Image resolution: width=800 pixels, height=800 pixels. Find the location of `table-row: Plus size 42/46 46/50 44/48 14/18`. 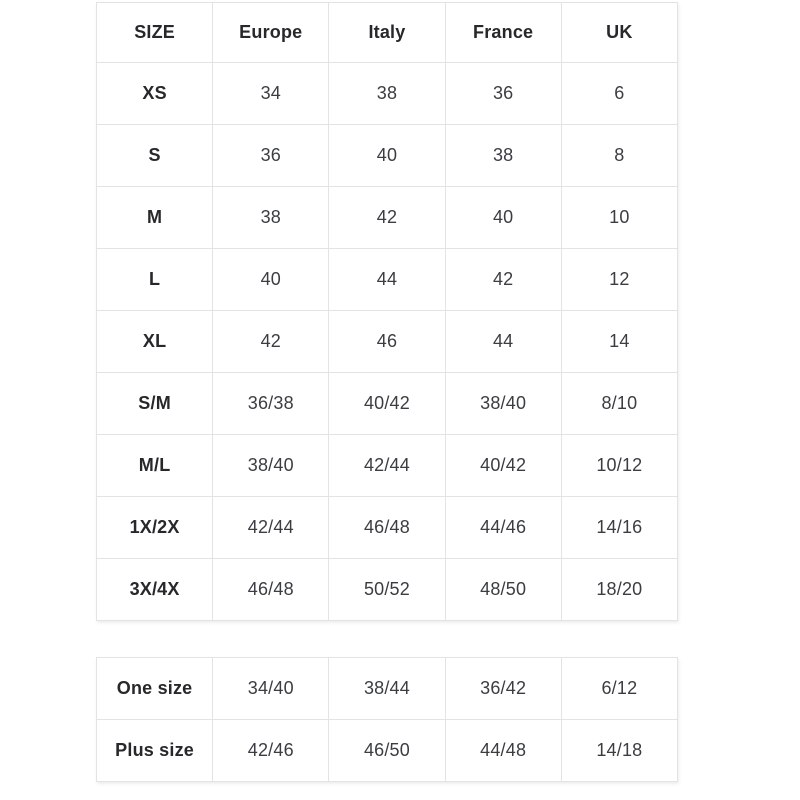

table-row: Plus size 42/46 46/50 44/48 14/18 is located at coordinates (387, 750).